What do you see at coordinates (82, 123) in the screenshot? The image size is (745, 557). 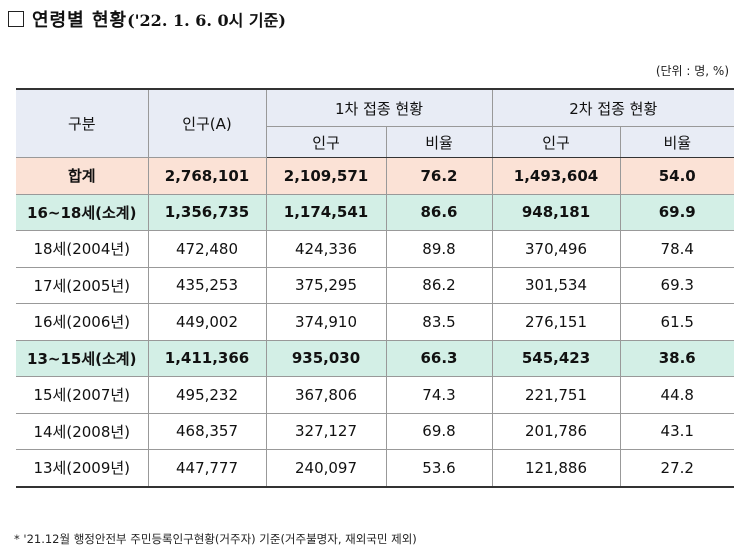 I see `header-category: 구분` at bounding box center [82, 123].